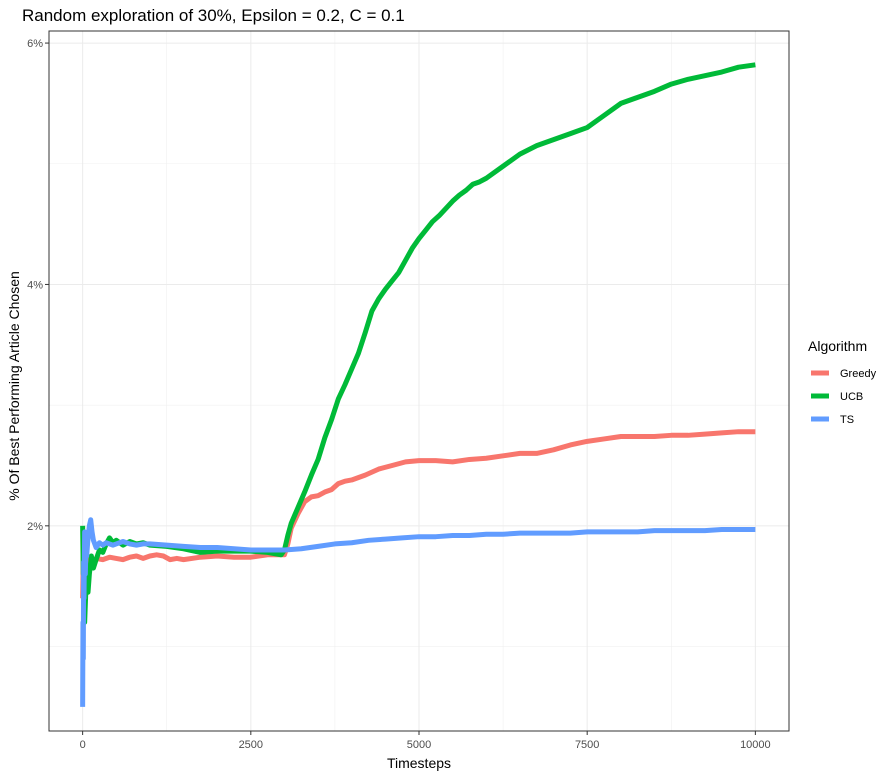 The image size is (894, 778). Describe the element at coordinates (837, 346) in the screenshot. I see `legend-title: Algorithm` at that location.